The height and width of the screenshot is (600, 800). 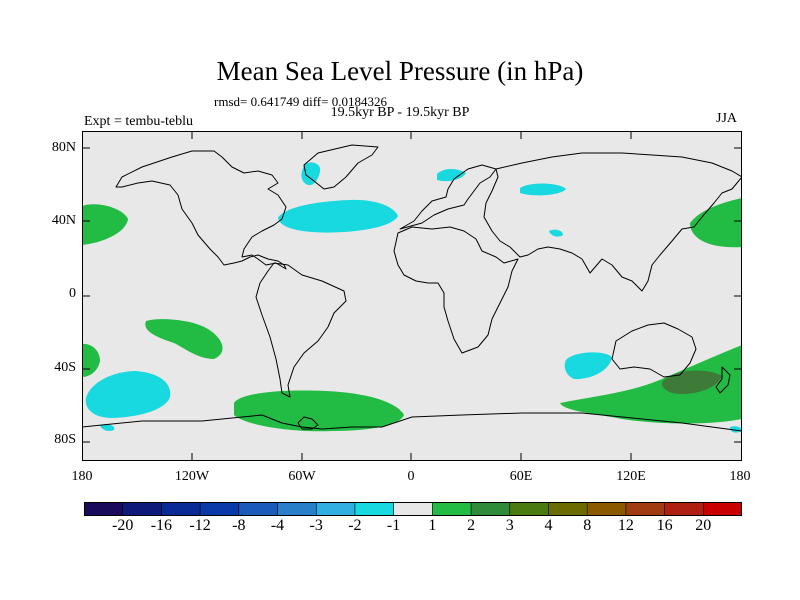 What do you see at coordinates (123, 525) in the screenshot?
I see `colorbar-label: -20` at bounding box center [123, 525].